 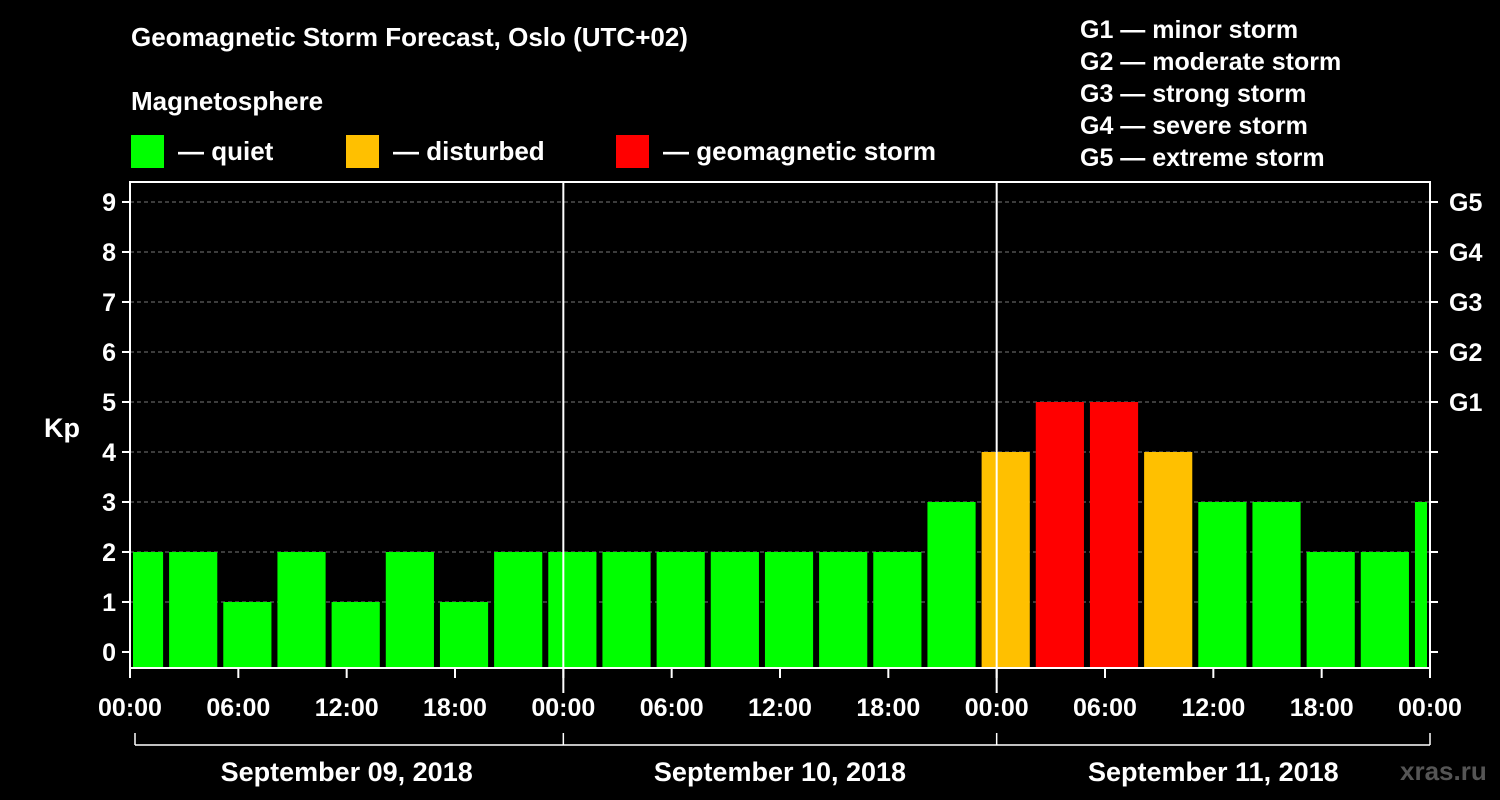 I want to click on g-level-label: G5, so click(x=1465, y=203).